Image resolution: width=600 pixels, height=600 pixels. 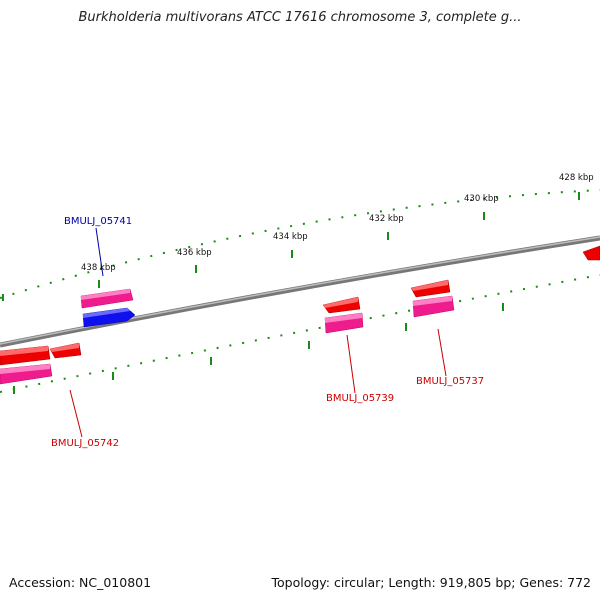 I want to click on gene-label-bmulj-05742: BMULJ_05742, so click(x=85, y=443).